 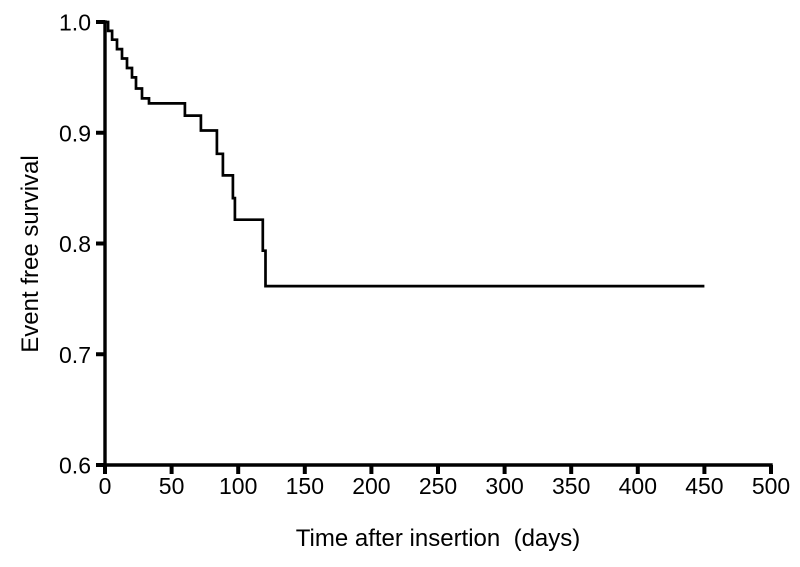 What do you see at coordinates (75, 466) in the screenshot?
I see `y-tick-label: 0.6` at bounding box center [75, 466].